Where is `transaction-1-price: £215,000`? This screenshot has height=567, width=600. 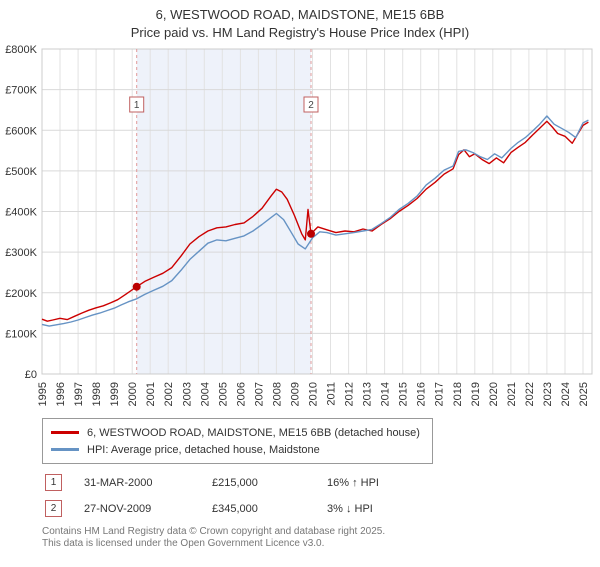 transaction-1-price: £215,000 is located at coordinates (235, 482).